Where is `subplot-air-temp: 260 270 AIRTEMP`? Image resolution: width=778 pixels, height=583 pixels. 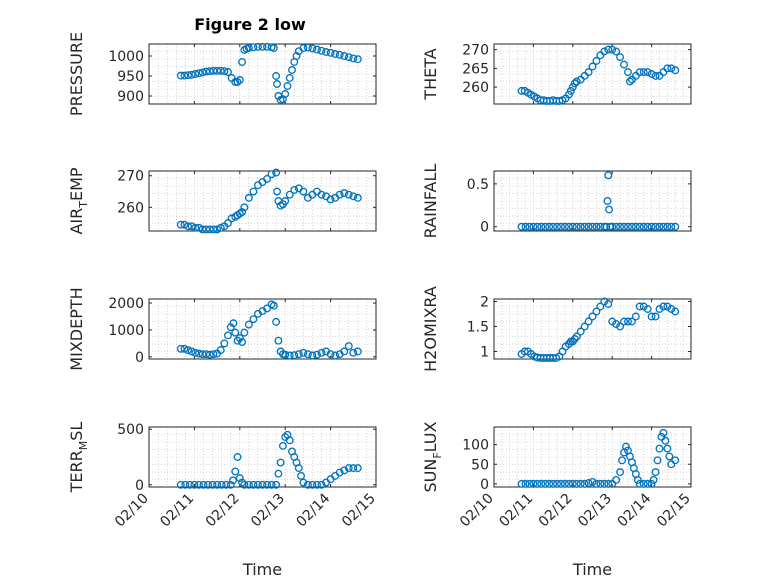
subplot-air-temp: 260 270 AIRTEMP is located at coordinates (222, 201).